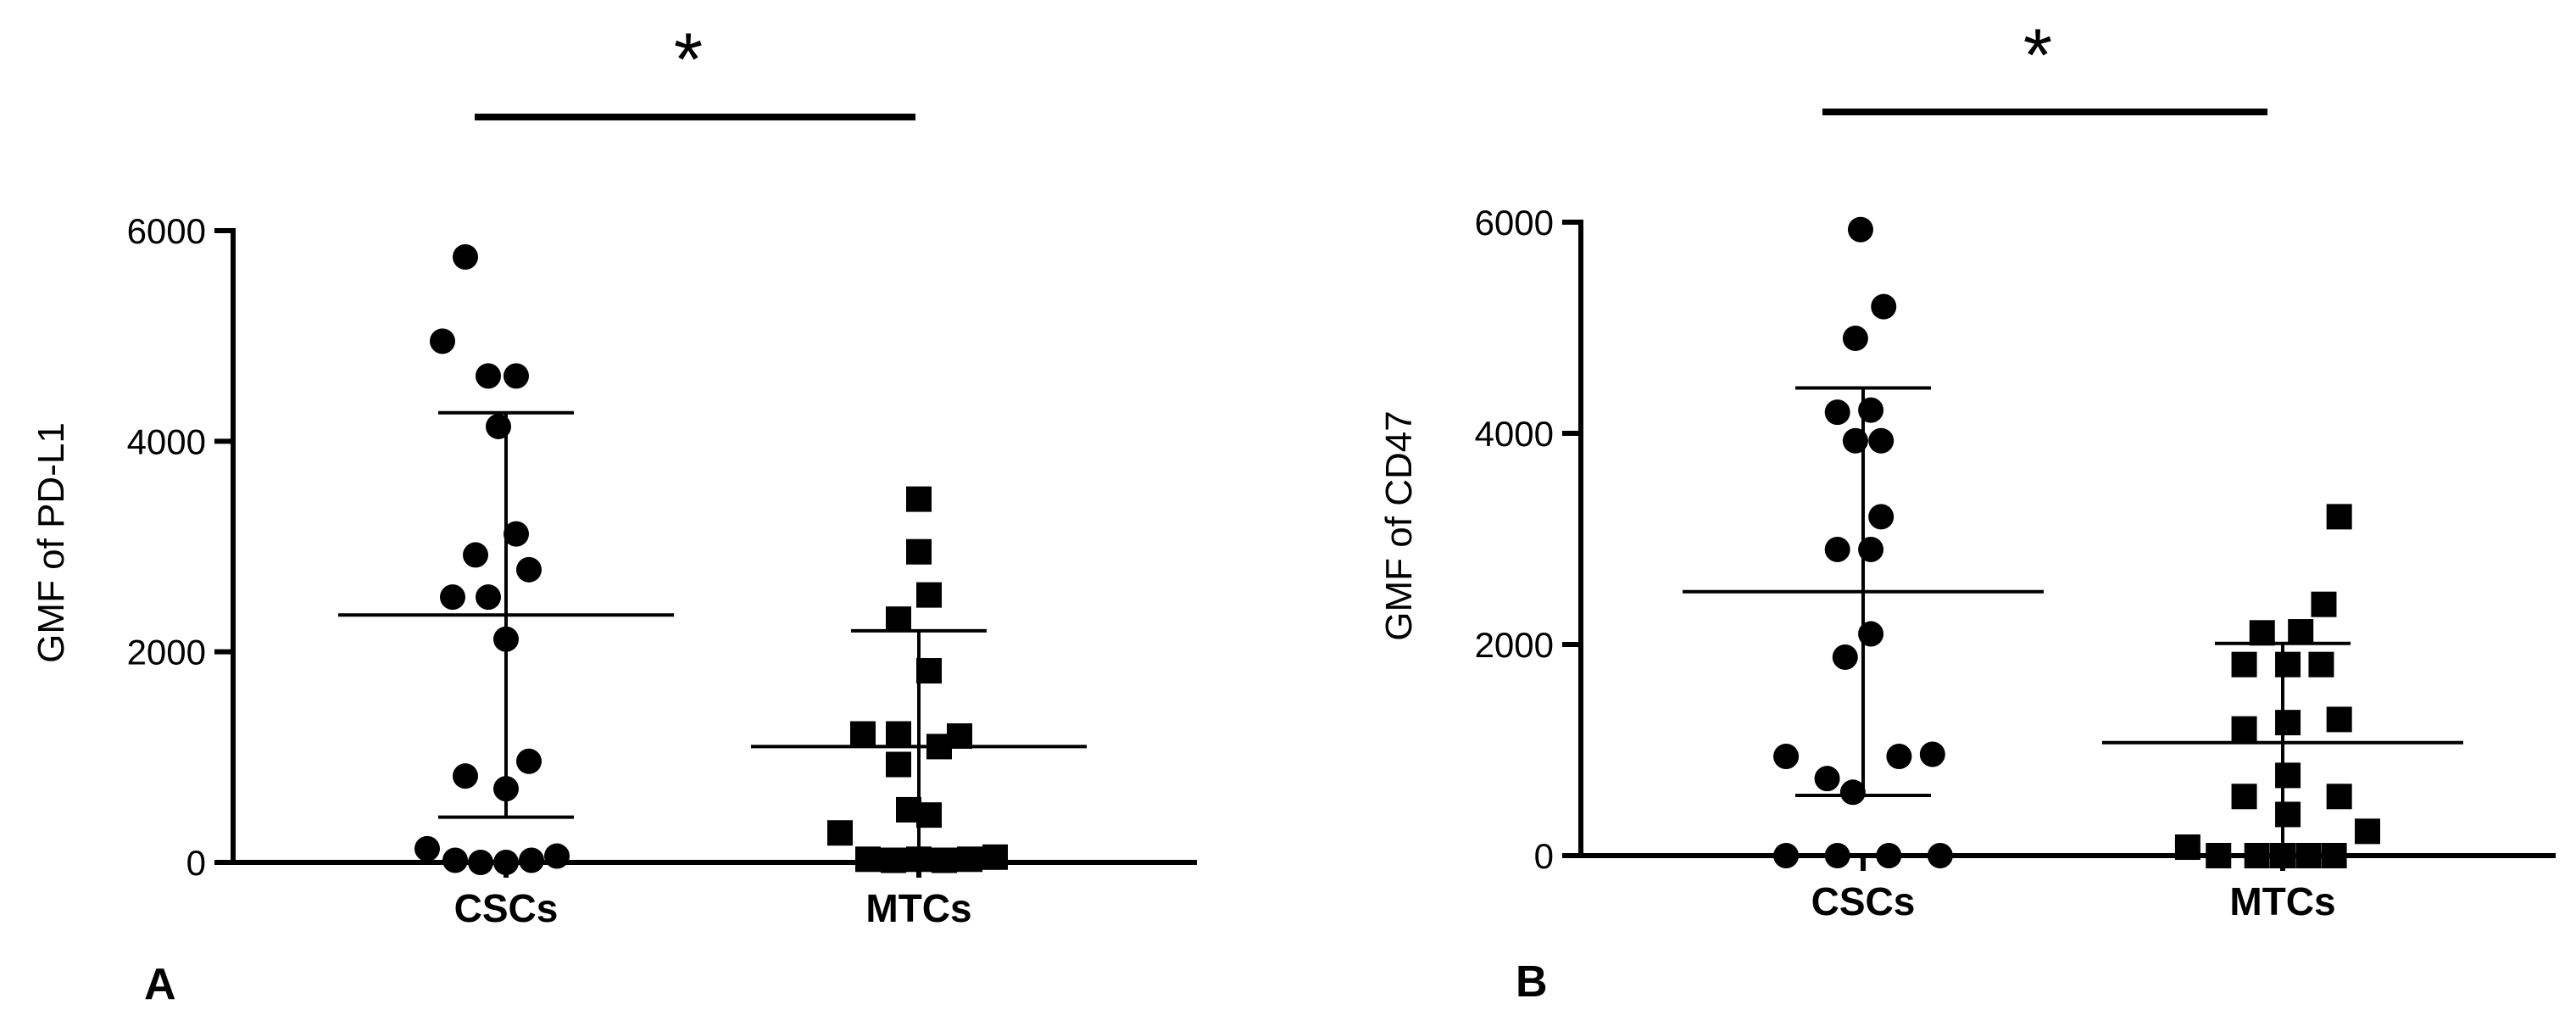  Describe the element at coordinates (160, 984) in the screenshot. I see `panel-letter: A` at that location.